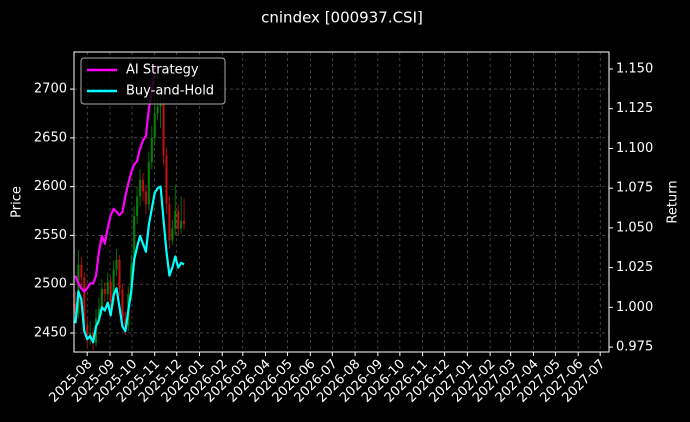 The width and height of the screenshot is (690, 422). Describe the element at coordinates (634, 227) in the screenshot. I see `y2-tick-label: 1.050` at that location.